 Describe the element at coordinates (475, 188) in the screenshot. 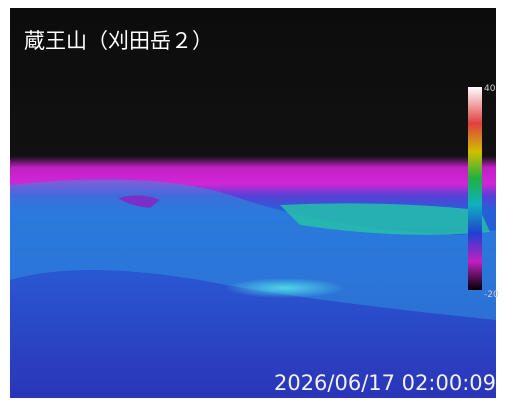

I see `color-scale` at that location.